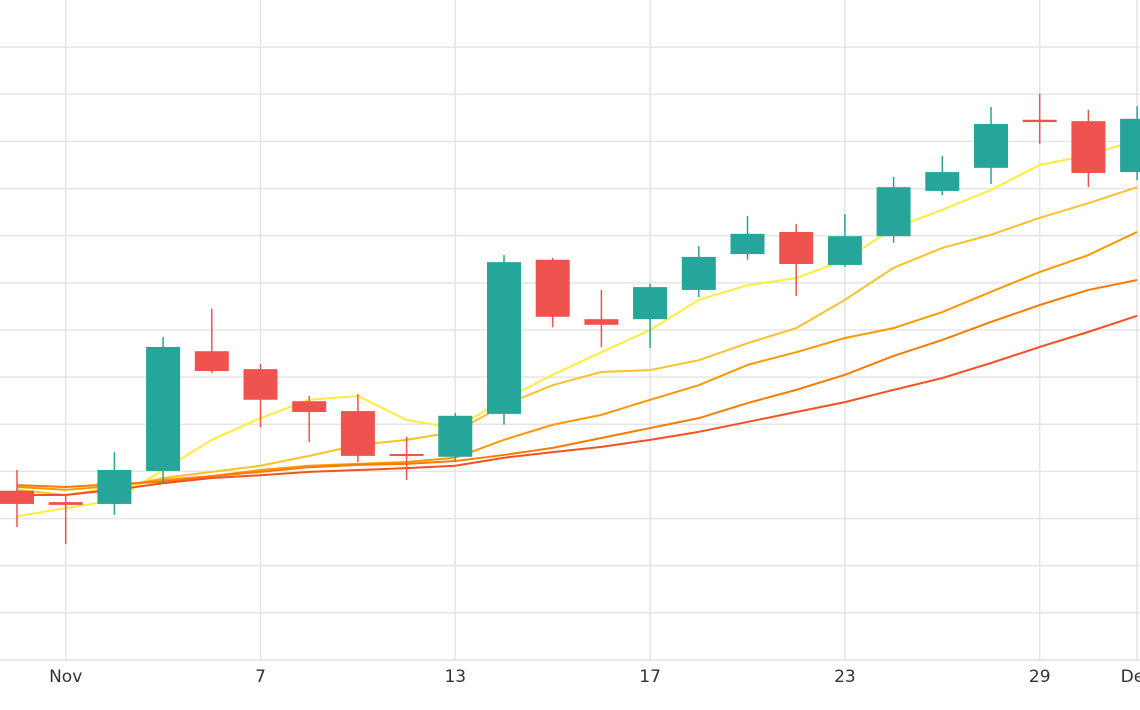 The image size is (1140, 710). What do you see at coordinates (845, 677) in the screenshot?
I see `x-tick-label: 23` at bounding box center [845, 677].